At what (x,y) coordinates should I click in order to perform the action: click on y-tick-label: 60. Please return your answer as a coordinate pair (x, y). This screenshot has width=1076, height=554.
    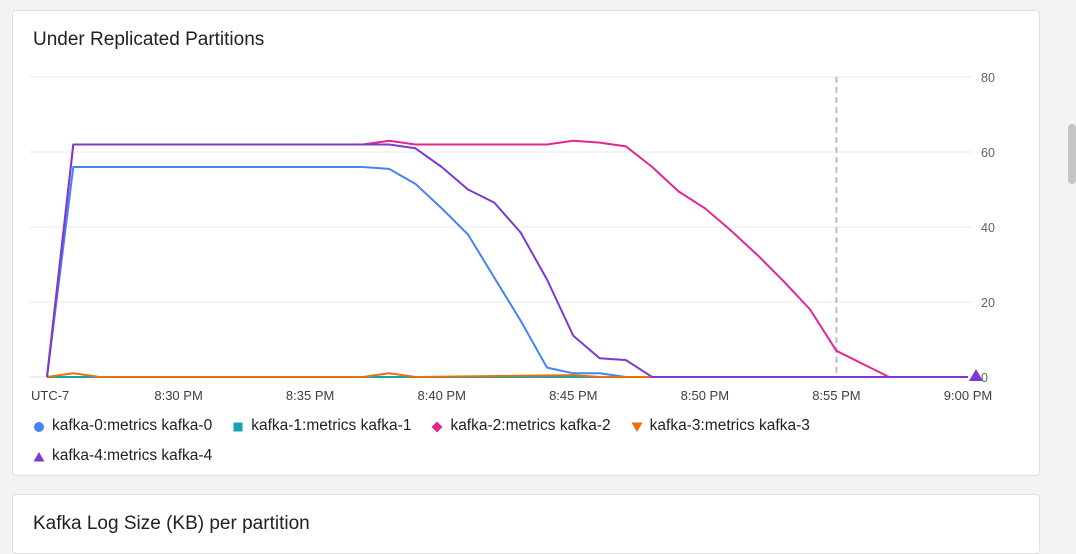
    Looking at the image, I should click on (988, 153).